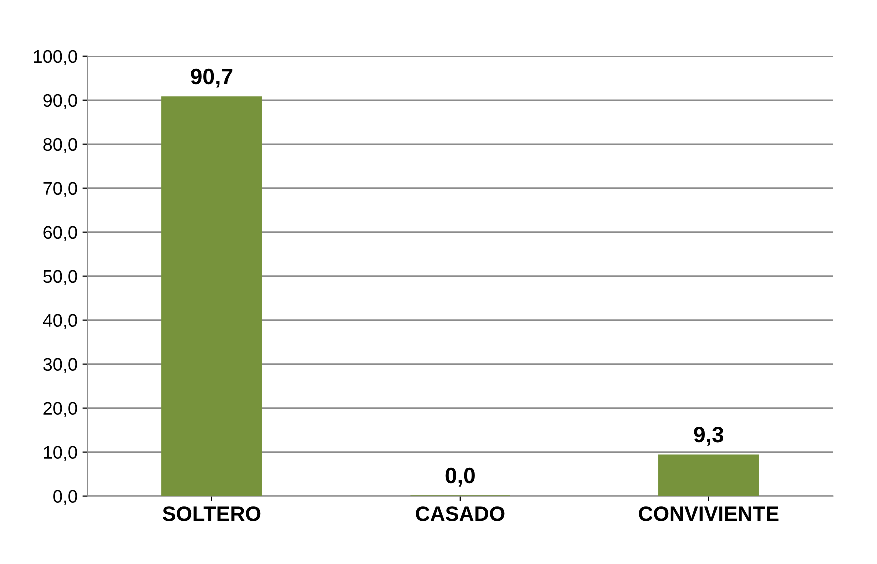  What do you see at coordinates (61, 190) in the screenshot?
I see `y-tick-label: 70,0` at bounding box center [61, 190].